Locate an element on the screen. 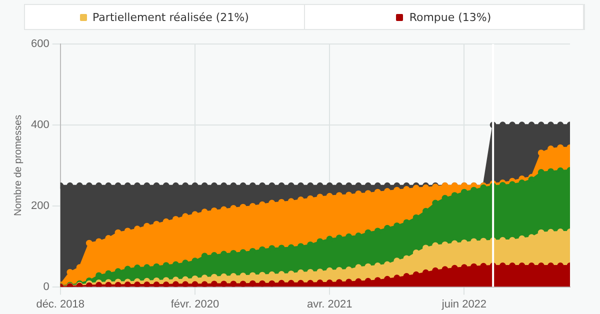  x-tick-label: avr. 2021 is located at coordinates (329, 304).